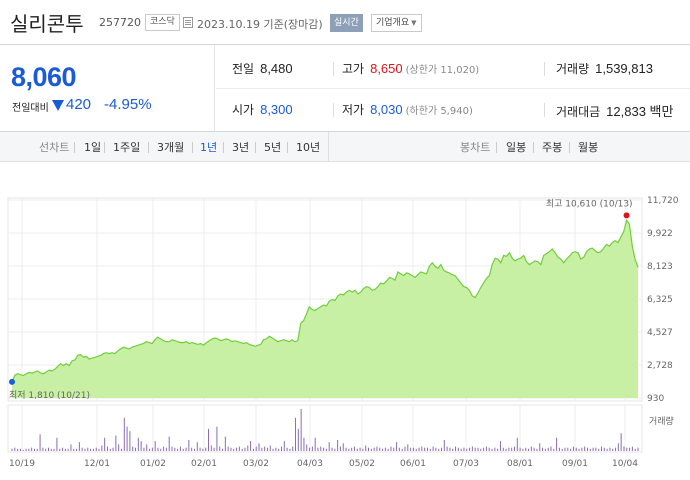 The width and height of the screenshot is (690, 480). What do you see at coordinates (58, 105) in the screenshot?
I see `down-triangle-icon` at bounding box center [58, 105].